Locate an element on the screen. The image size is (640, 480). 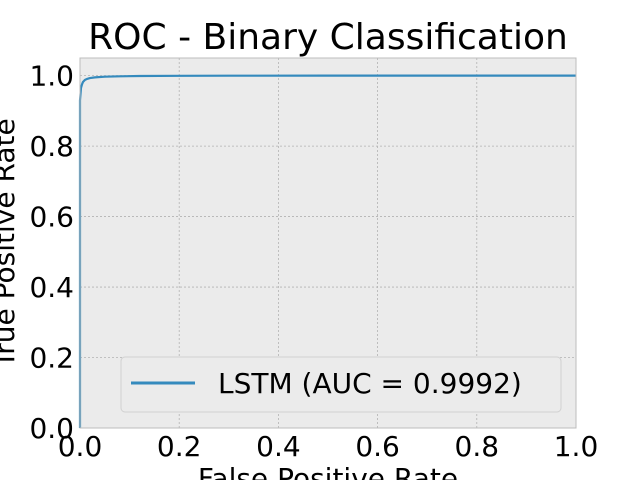
chart-title: ROC - Binary Classification is located at coordinates (328, 37).